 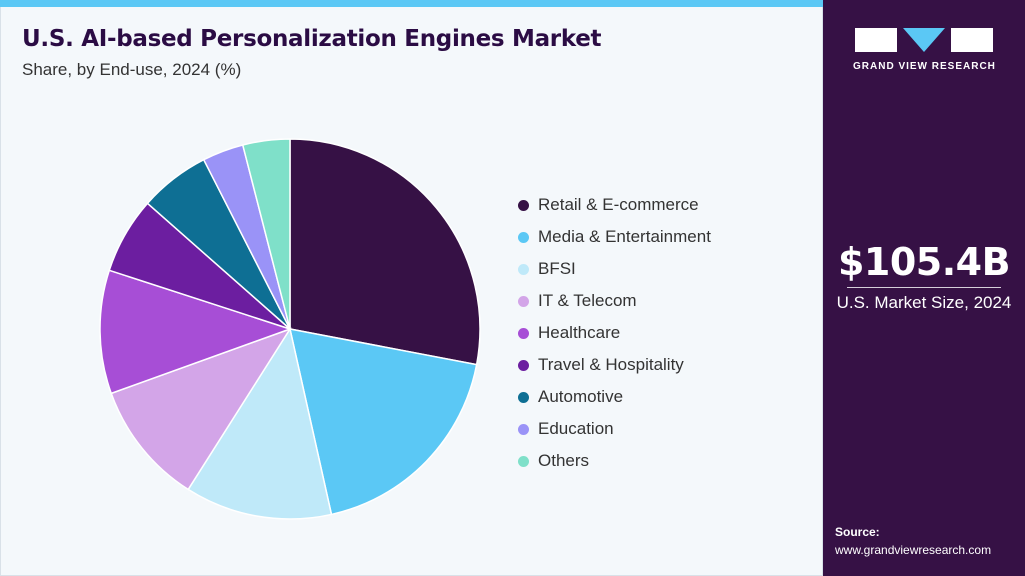 What do you see at coordinates (876, 40) in the screenshot?
I see `logo-g-mark` at bounding box center [876, 40].